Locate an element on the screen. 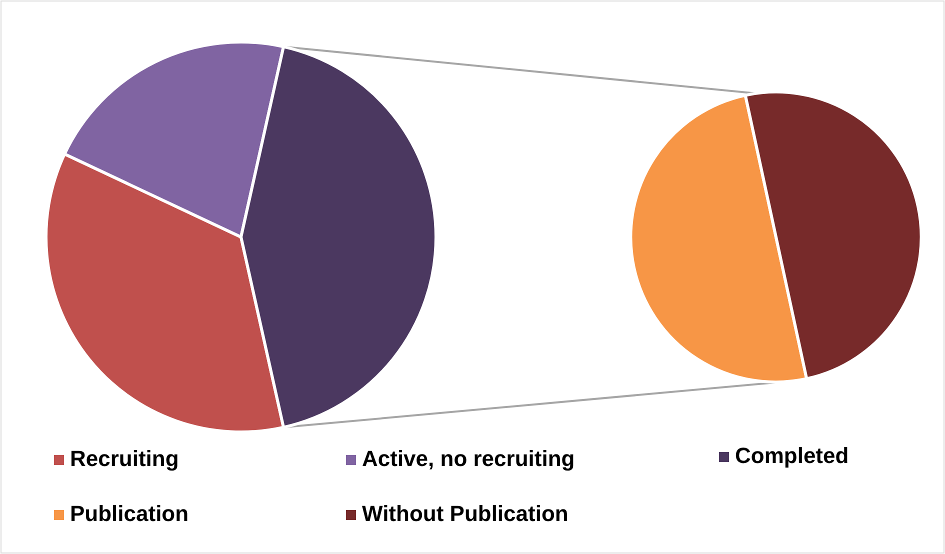 This screenshot has width=945, height=554. legend-label: Without Publication is located at coordinates (465, 513).